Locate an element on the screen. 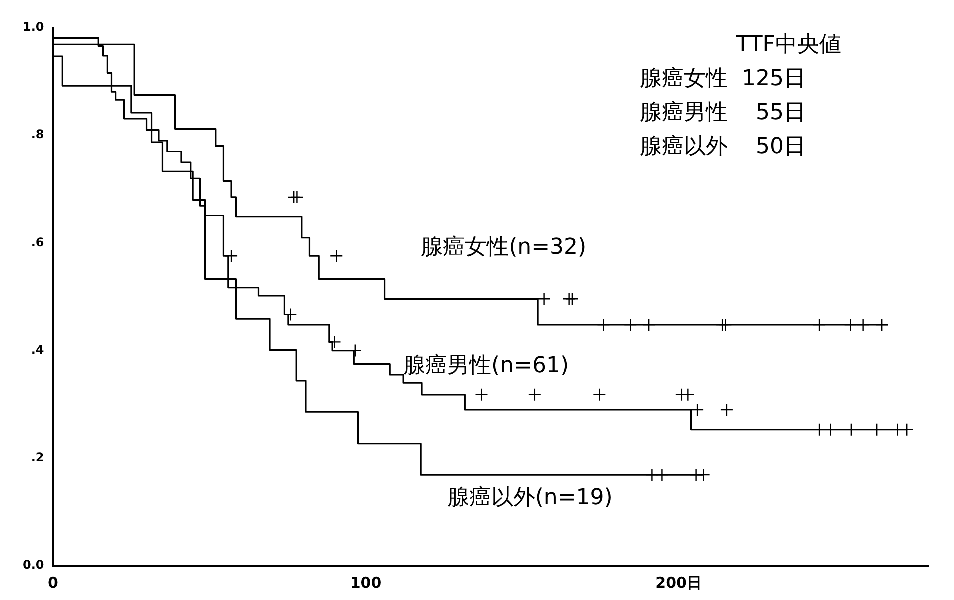 The height and width of the screenshot is (600, 954). annotation: TTF中央値 is located at coordinates (788, 45).